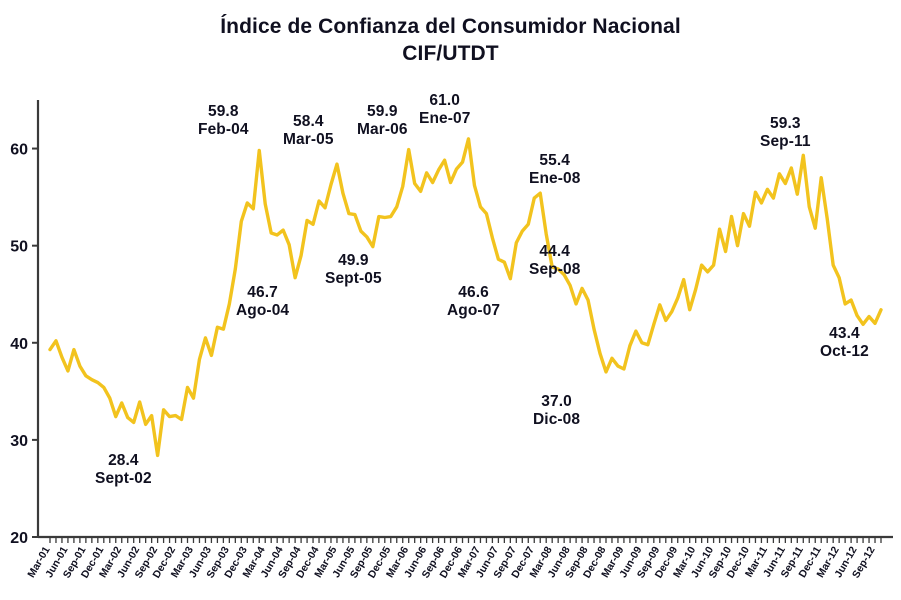  Describe the element at coordinates (19, 150) in the screenshot. I see `svg-text: 60` at that location.